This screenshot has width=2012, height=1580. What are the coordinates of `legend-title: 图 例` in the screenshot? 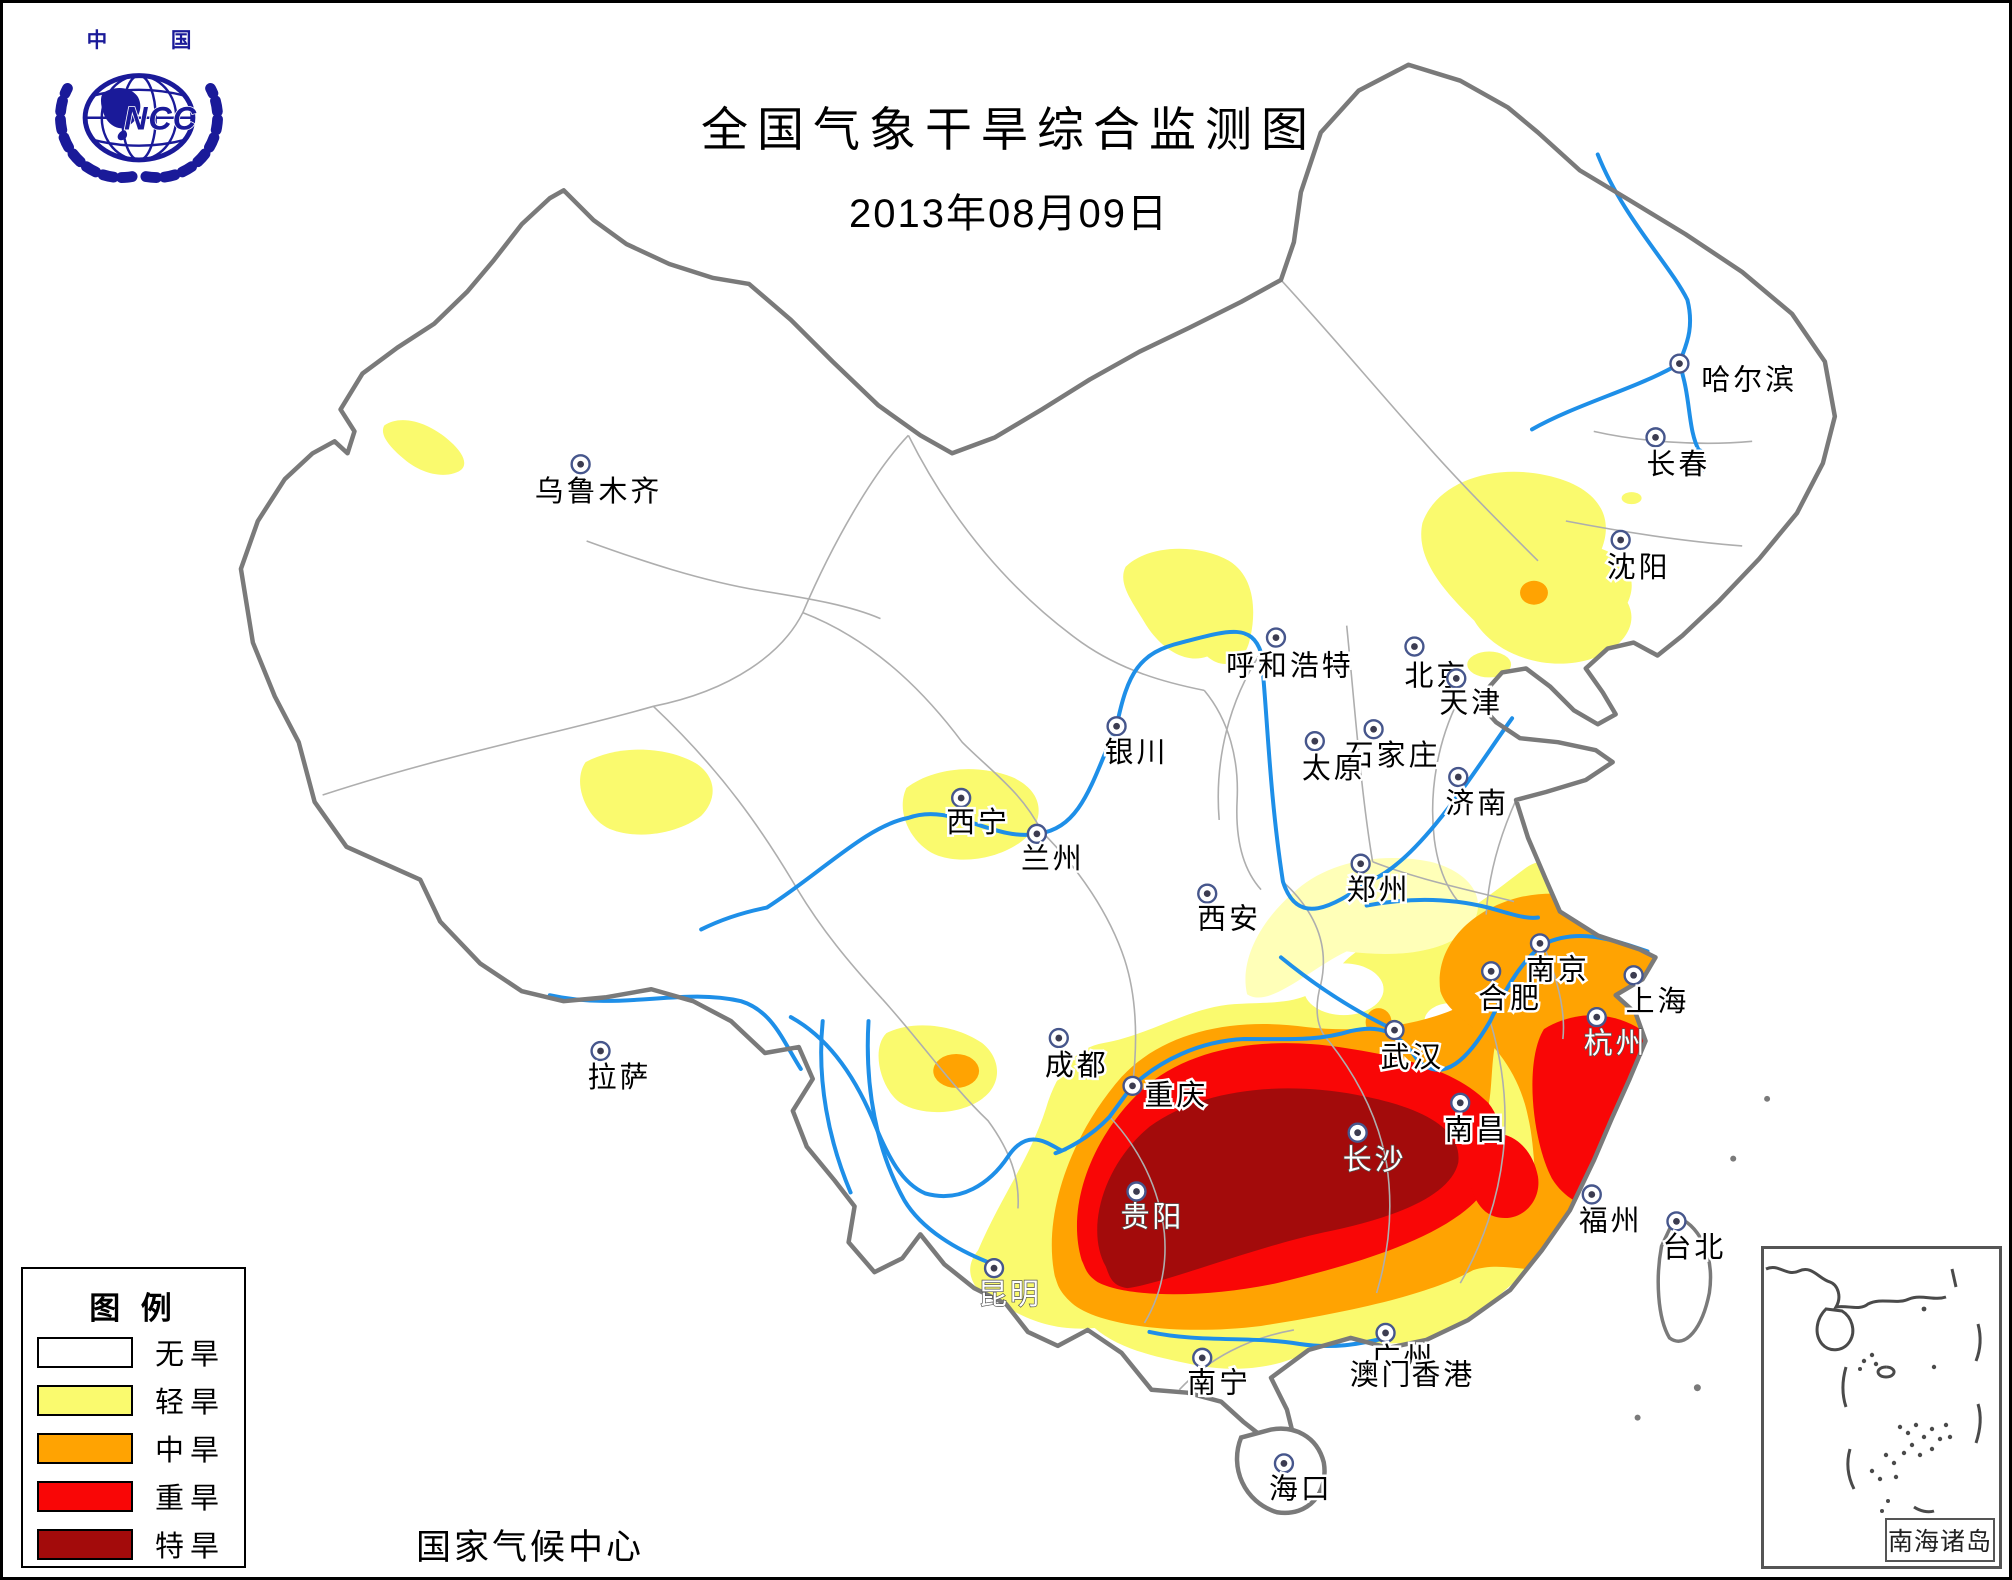 It's located at (133, 1308).